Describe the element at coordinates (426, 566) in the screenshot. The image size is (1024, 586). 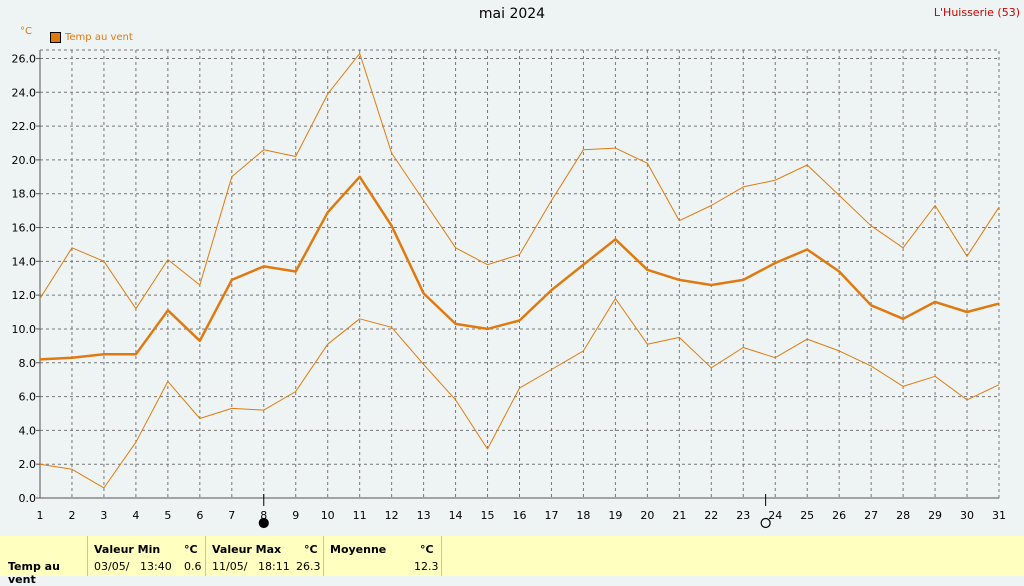
I see `mean-value: 12.3` at that location.